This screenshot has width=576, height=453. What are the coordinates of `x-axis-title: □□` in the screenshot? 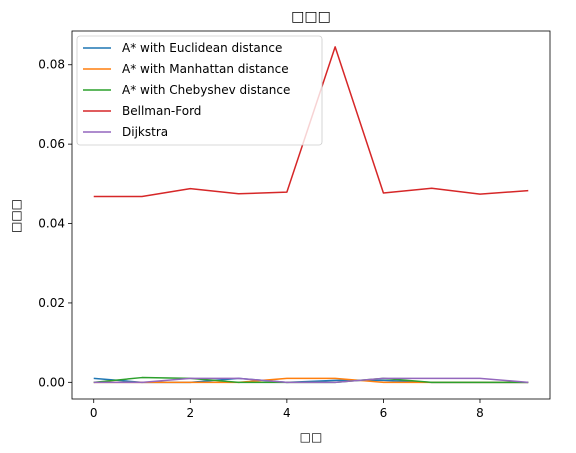 It's located at (311, 437).